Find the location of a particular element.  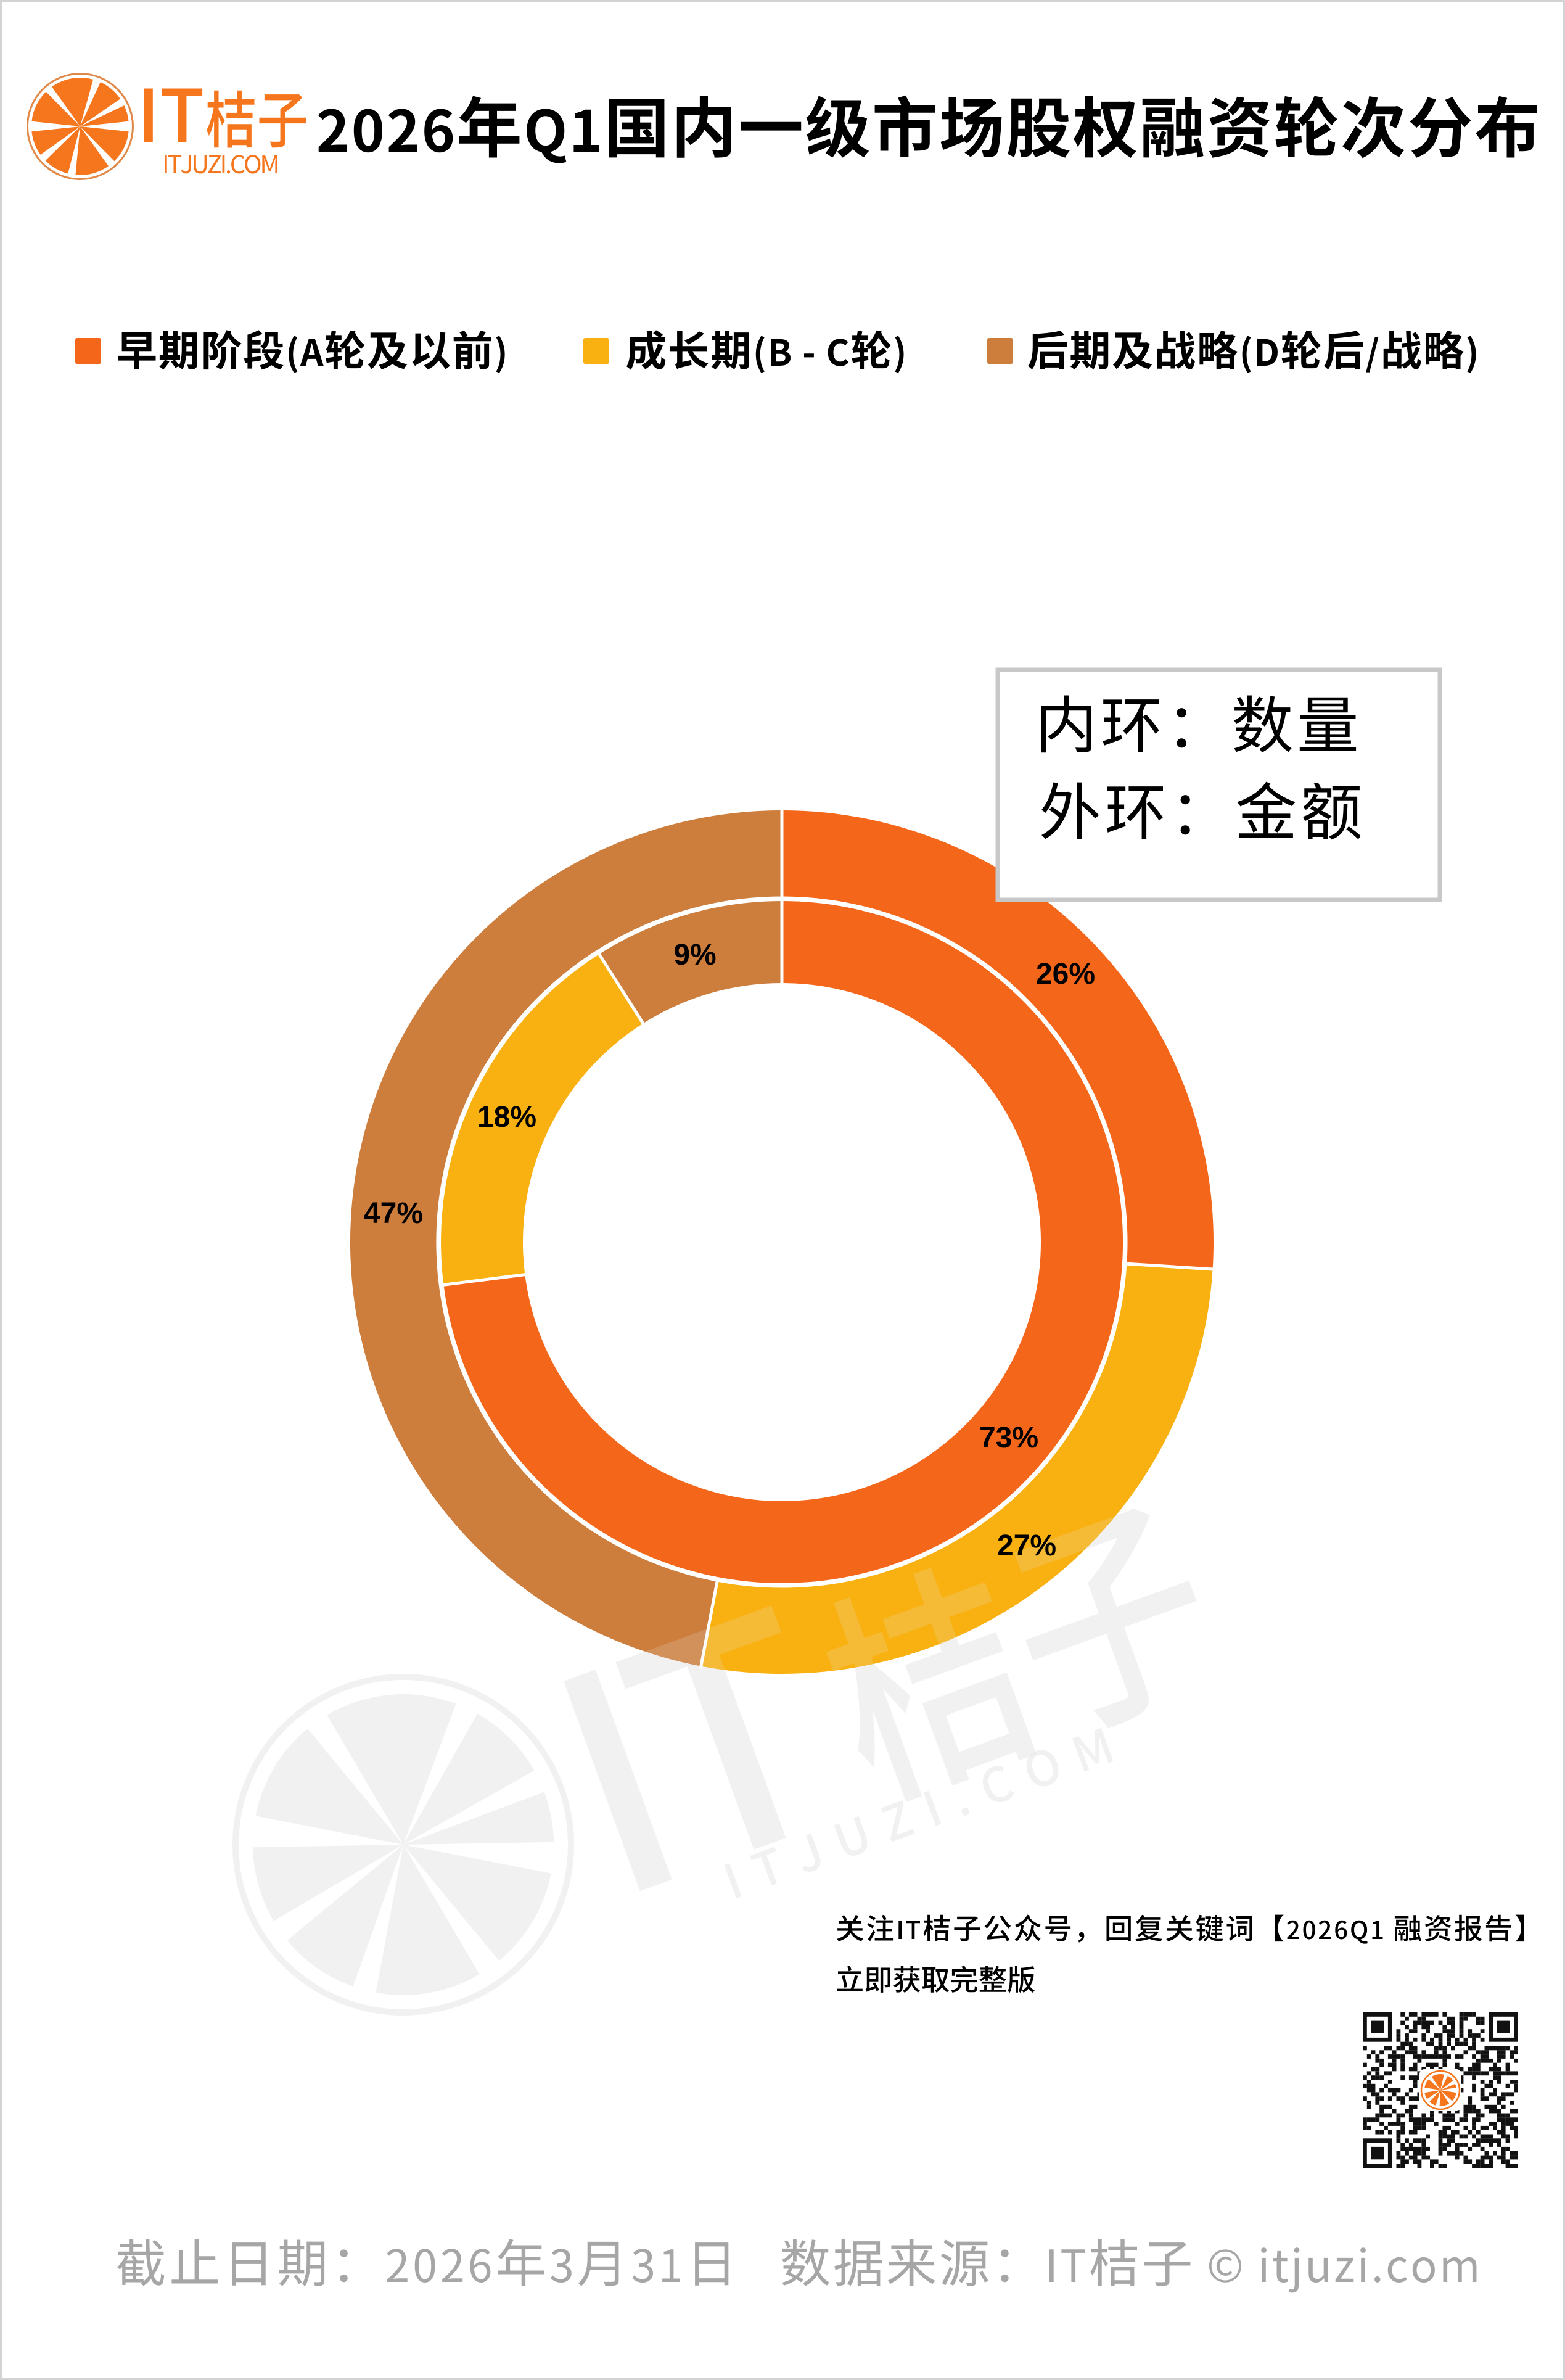

svg-text: 73% is located at coordinates (1008, 1438).